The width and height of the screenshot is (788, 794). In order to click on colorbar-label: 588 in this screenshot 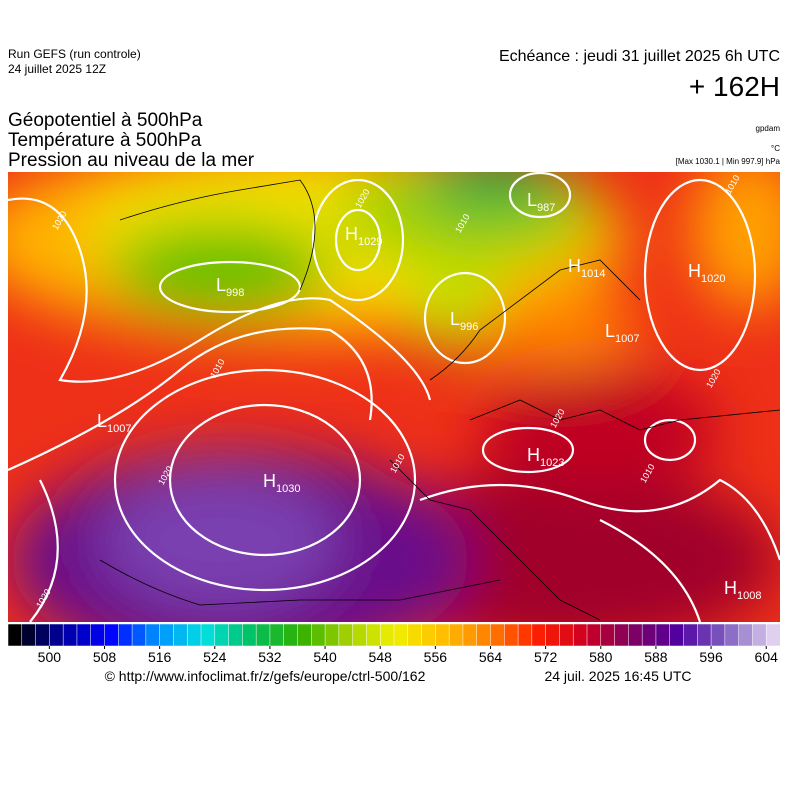, I will do `click(656, 657)`.